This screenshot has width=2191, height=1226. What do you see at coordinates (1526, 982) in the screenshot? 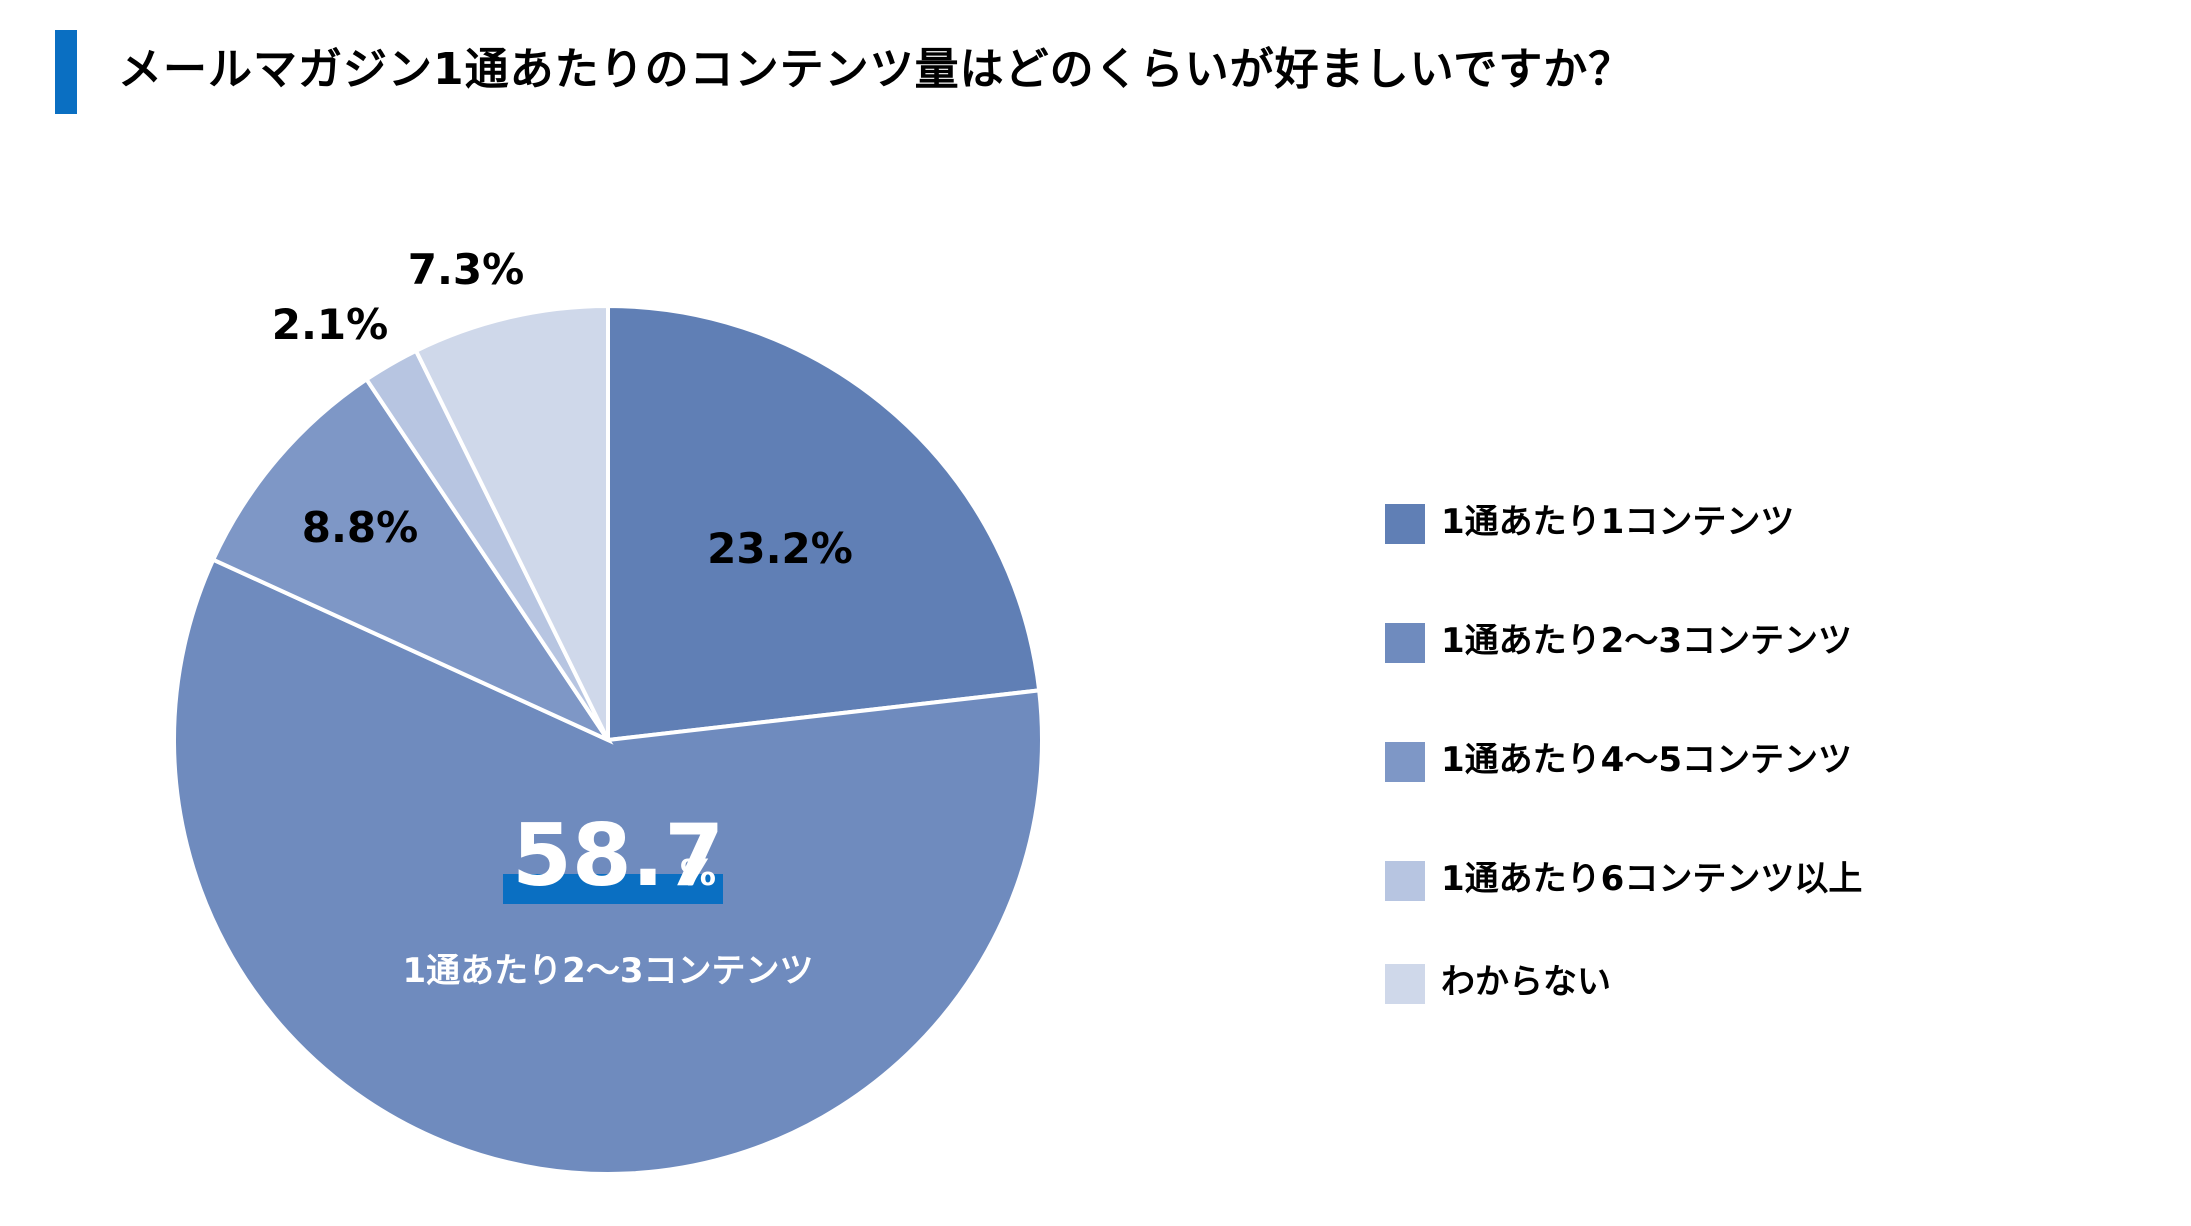
I see `legend-label: わからない` at bounding box center [1526, 982].